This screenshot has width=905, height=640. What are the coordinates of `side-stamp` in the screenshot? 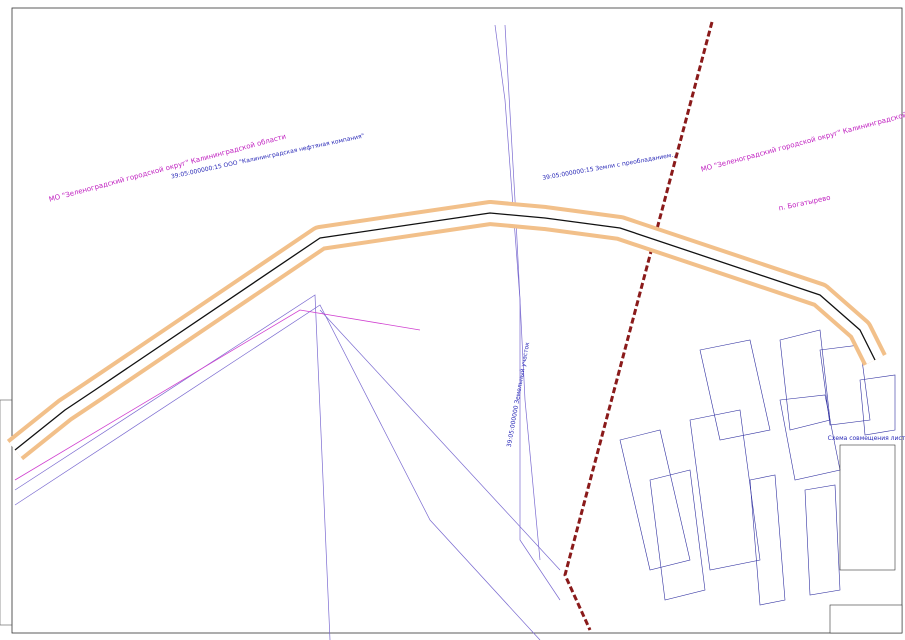 It's located at (6, 512).